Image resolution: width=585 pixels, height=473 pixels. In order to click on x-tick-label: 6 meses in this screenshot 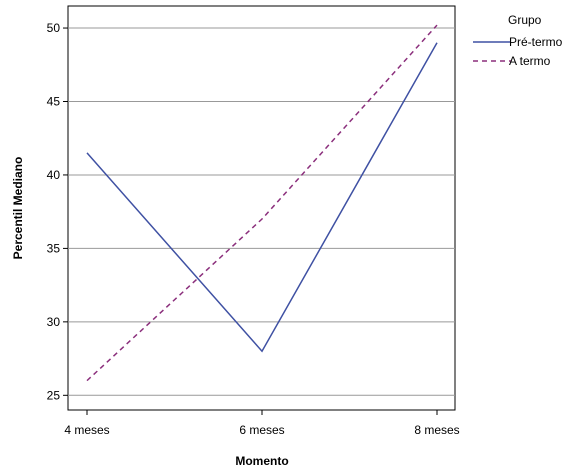, I will do `click(261, 430)`.